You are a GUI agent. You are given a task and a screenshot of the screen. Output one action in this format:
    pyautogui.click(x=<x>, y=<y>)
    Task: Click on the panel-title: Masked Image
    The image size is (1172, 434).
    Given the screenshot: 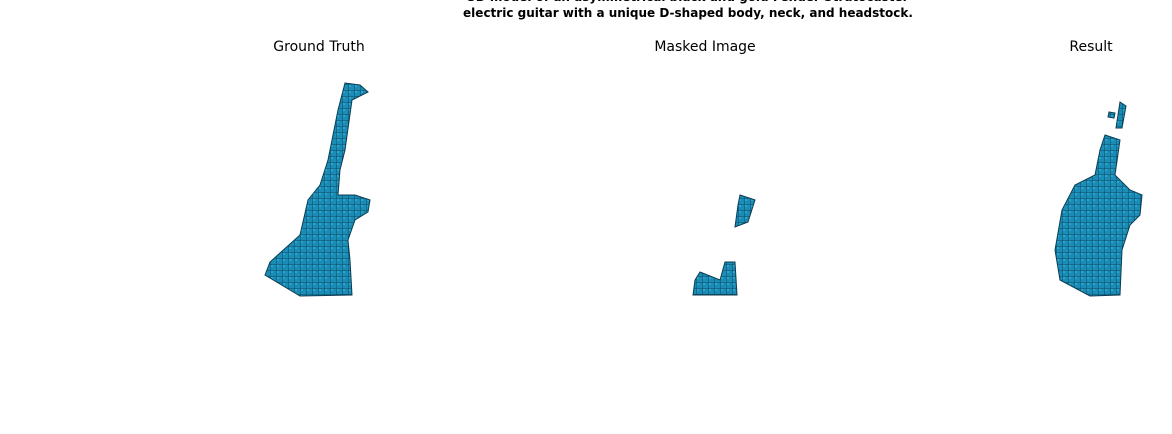 What is the action you would take?
    pyautogui.click(x=704, y=47)
    